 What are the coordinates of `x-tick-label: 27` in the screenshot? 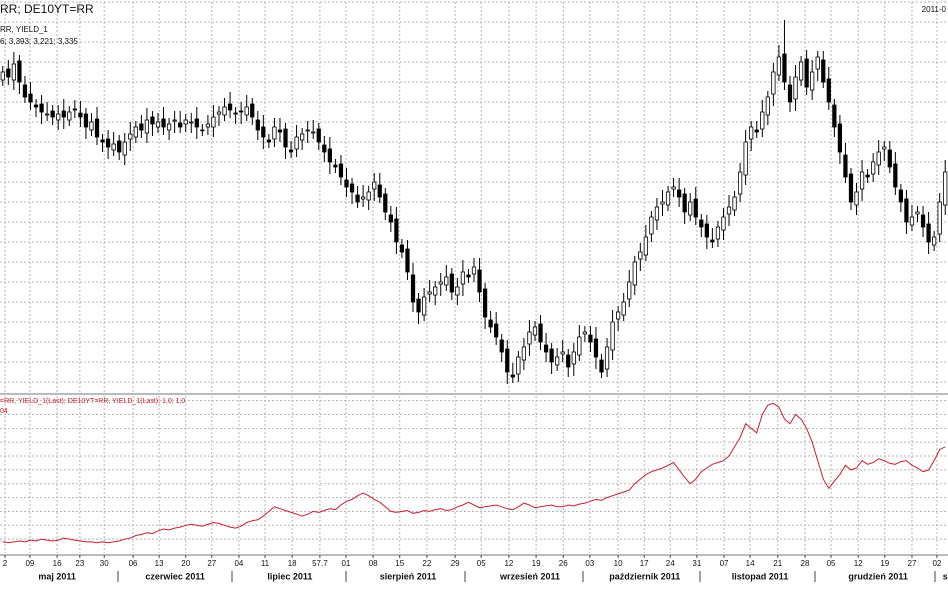 It's located at (211, 563).